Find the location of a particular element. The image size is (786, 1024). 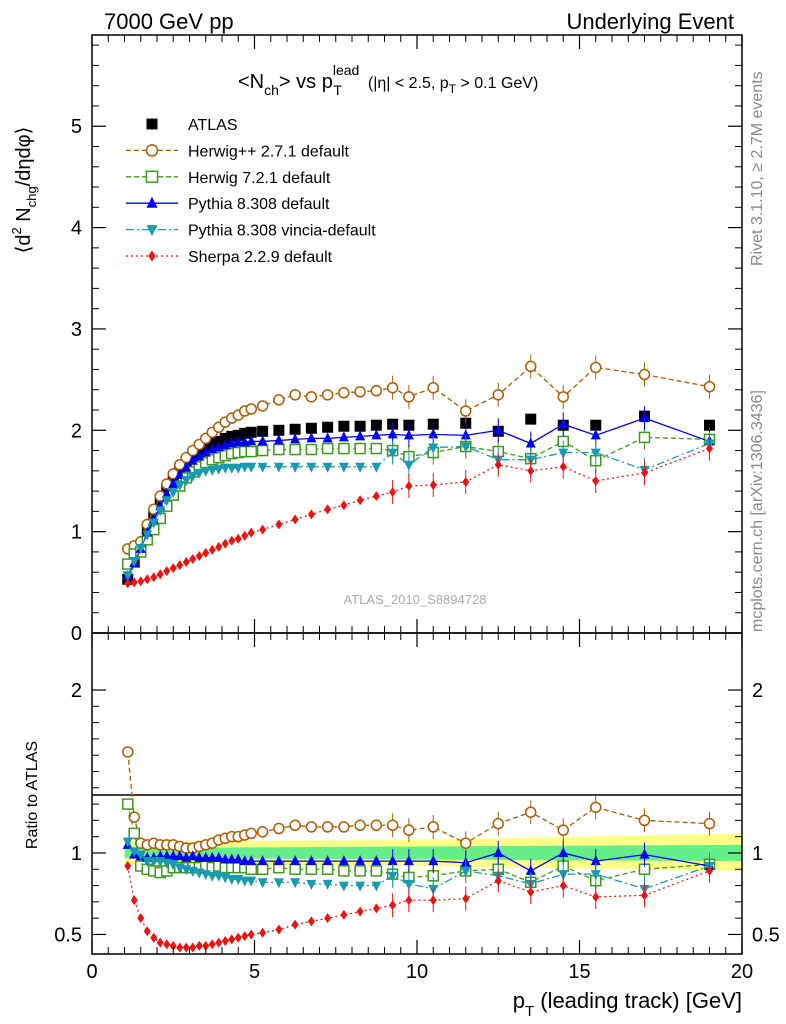

ratio-y-tick-label: 2 is located at coordinates (757, 691).